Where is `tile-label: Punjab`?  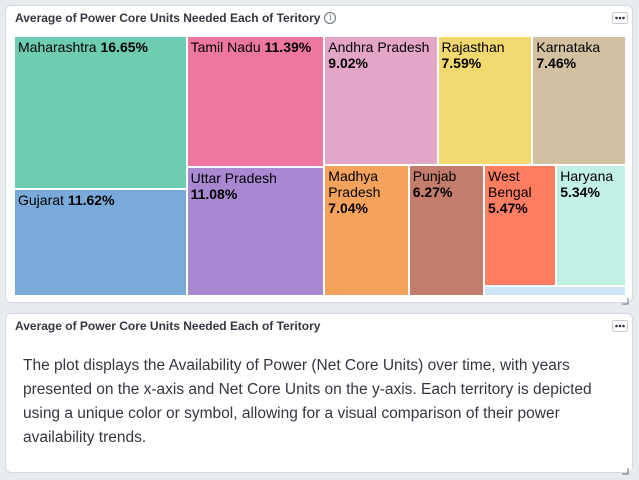
tile-label: Punjab is located at coordinates (434, 175).